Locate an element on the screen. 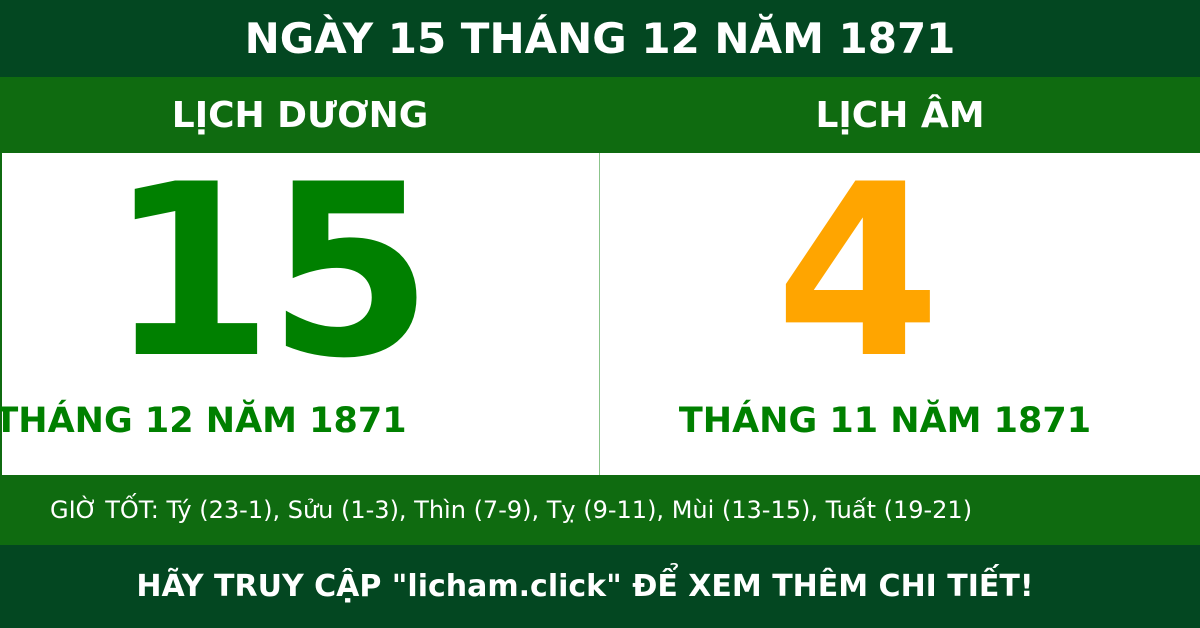 This screenshot has width=1200, height=628. solar-calendar-label: LỊCH DƯƠNG is located at coordinates (300, 115).